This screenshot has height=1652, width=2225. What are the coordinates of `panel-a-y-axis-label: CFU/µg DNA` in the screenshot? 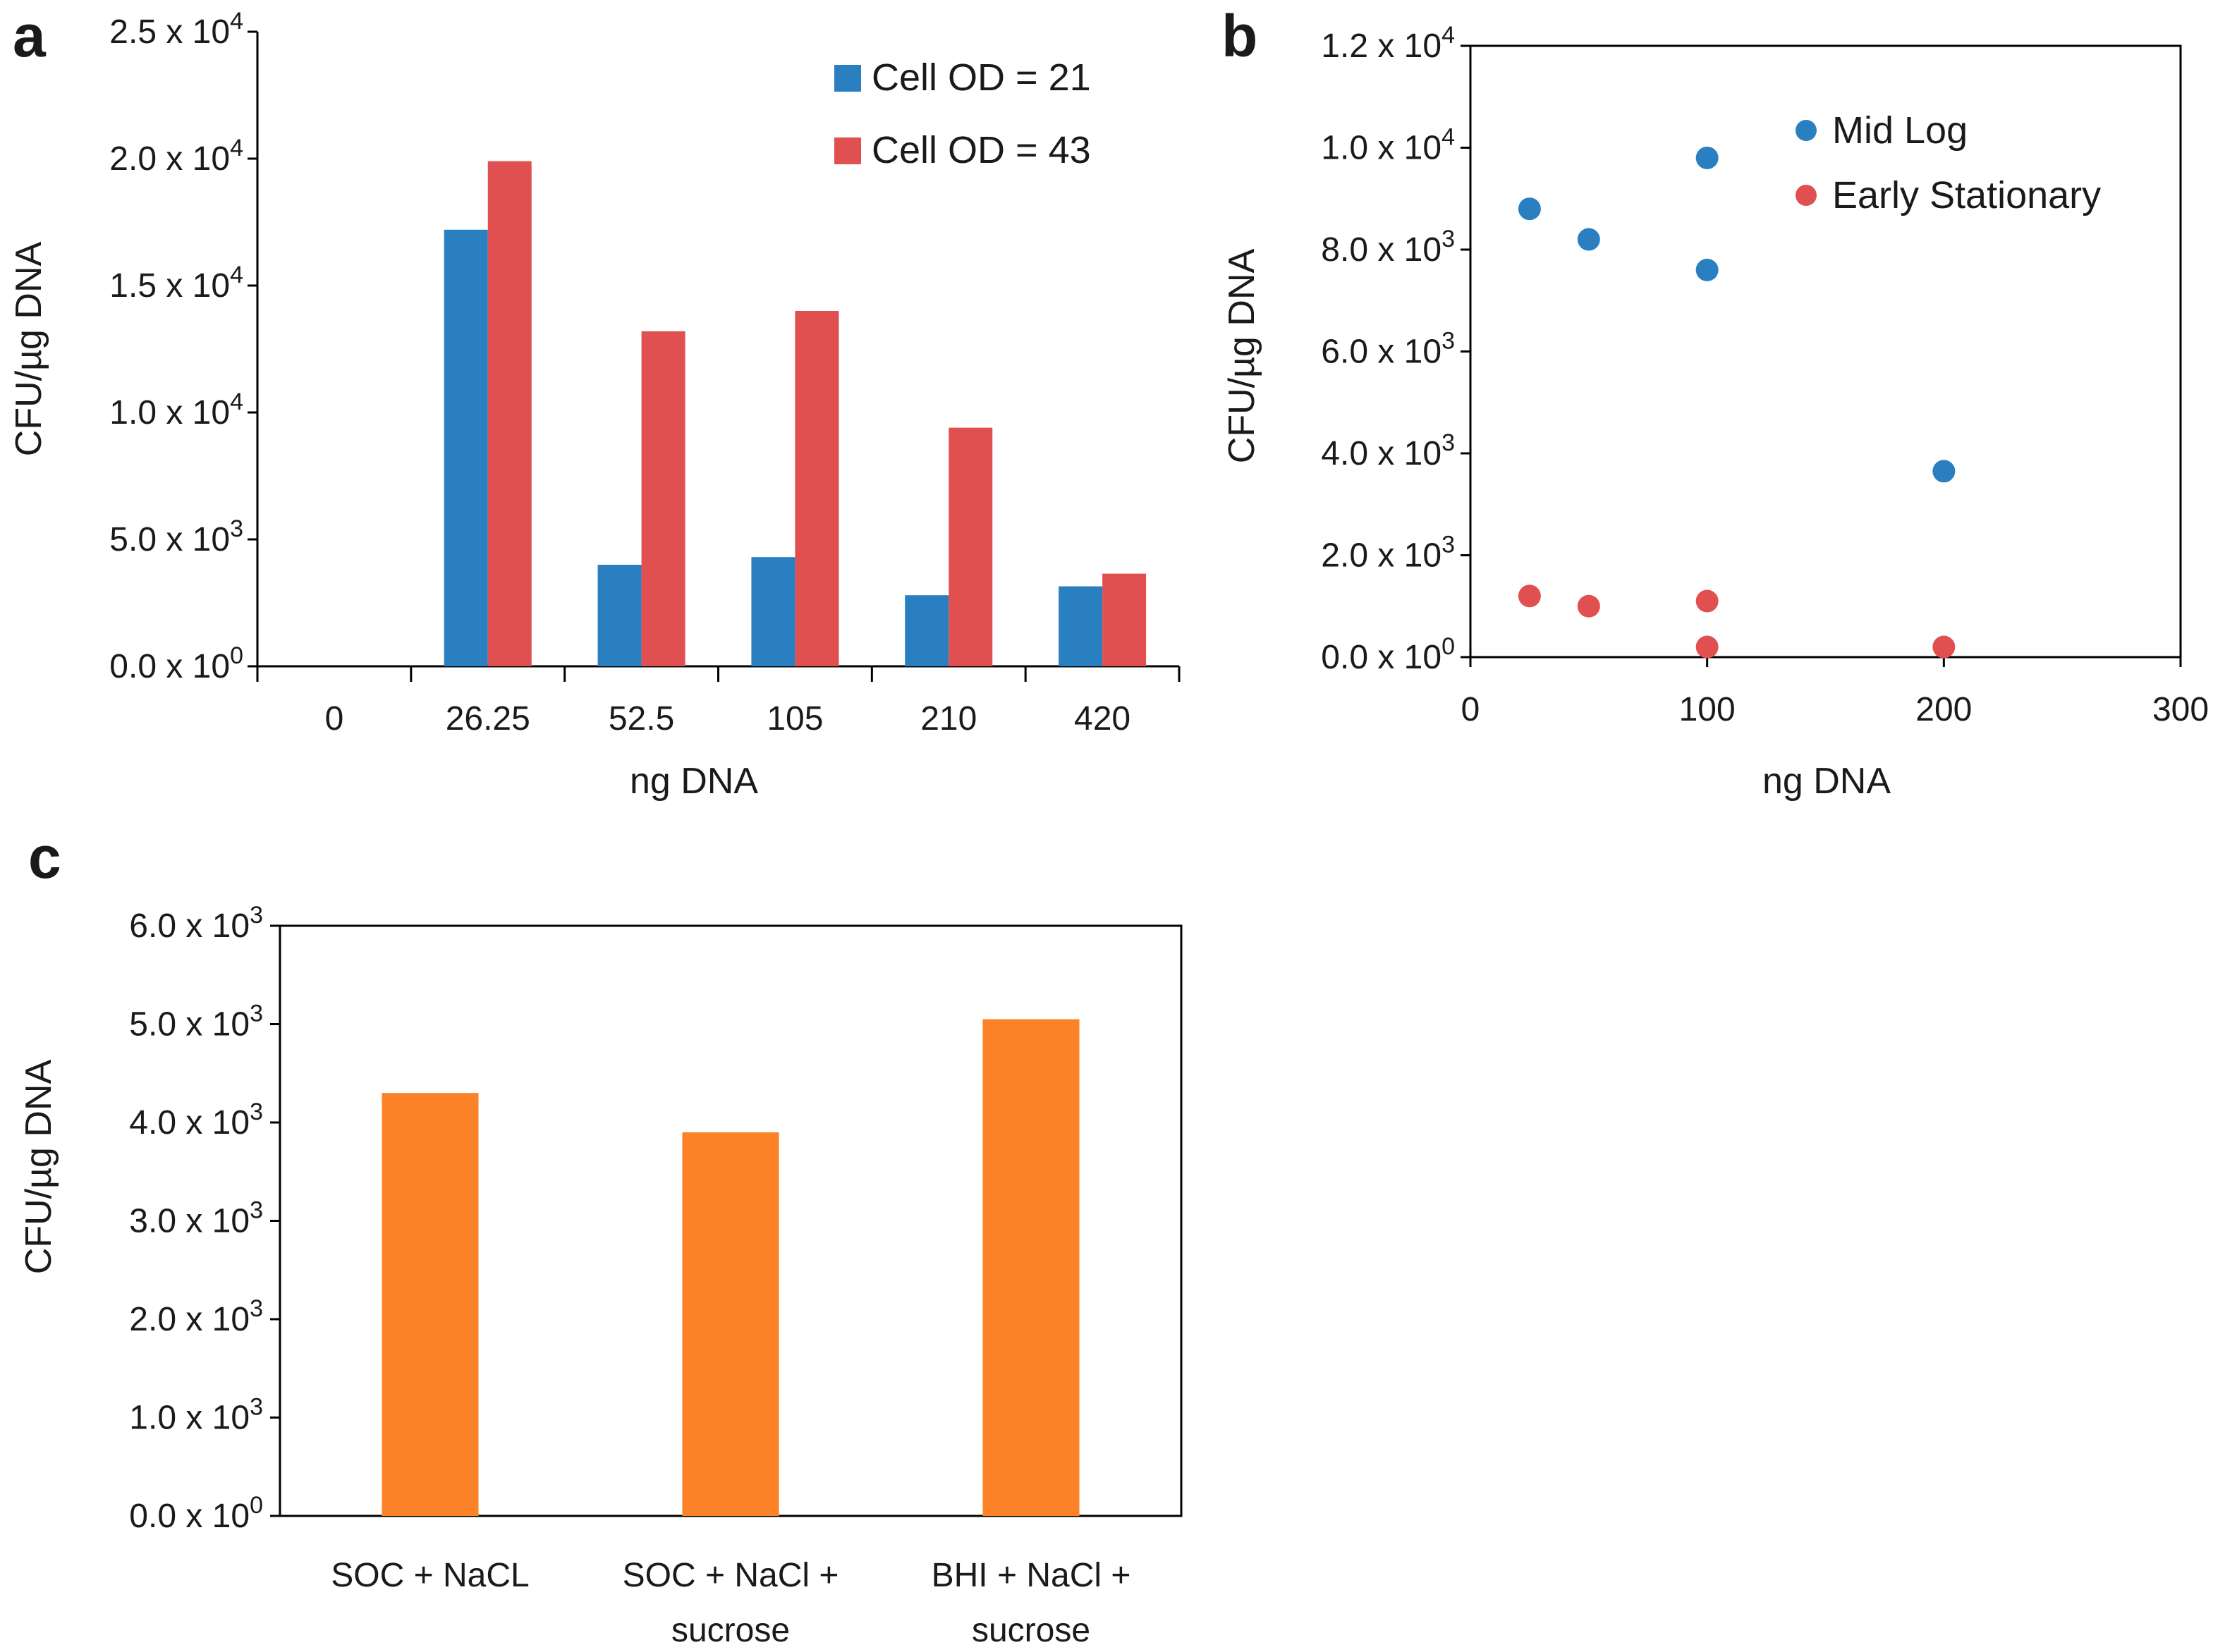 It's located at (28, 349).